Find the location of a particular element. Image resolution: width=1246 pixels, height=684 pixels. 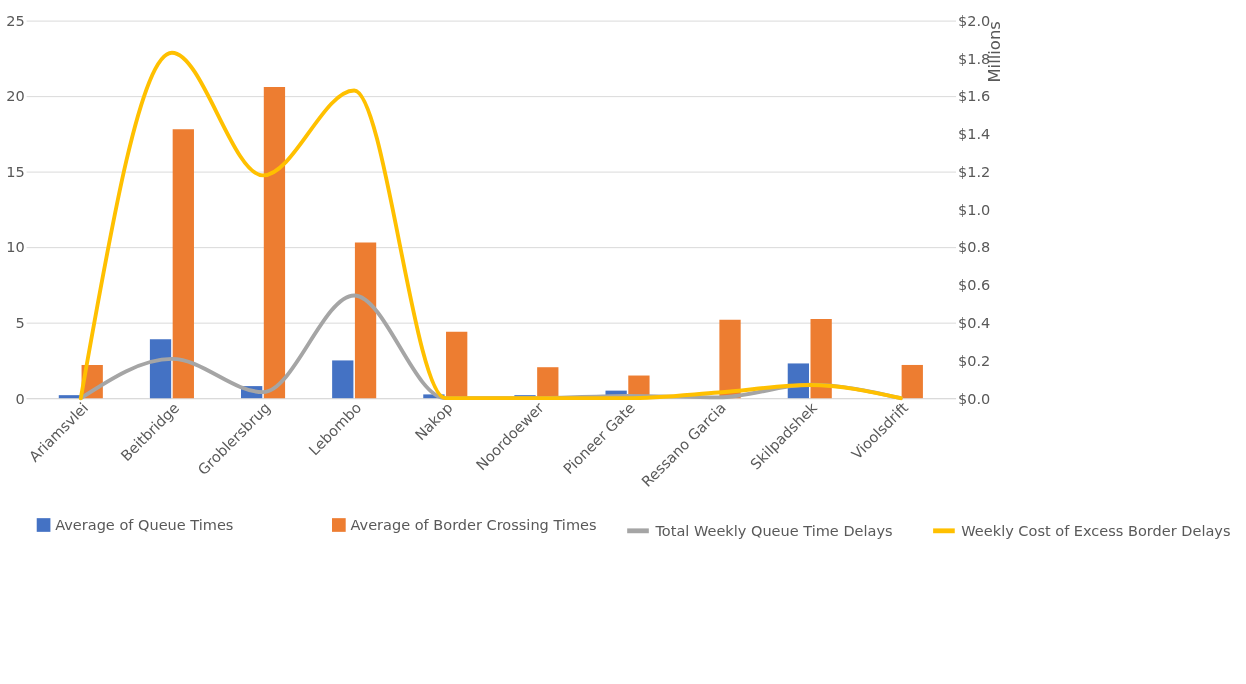

legend-label: Average of Queue Times is located at coordinates (144, 524).